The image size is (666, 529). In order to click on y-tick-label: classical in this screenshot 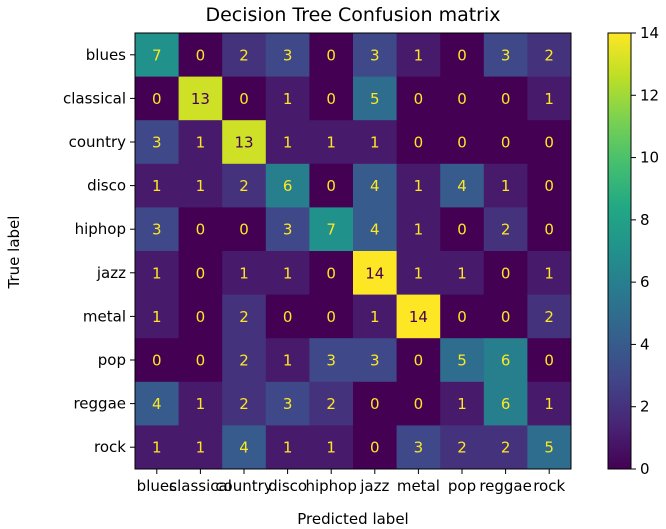, I will do `click(94, 98)`.